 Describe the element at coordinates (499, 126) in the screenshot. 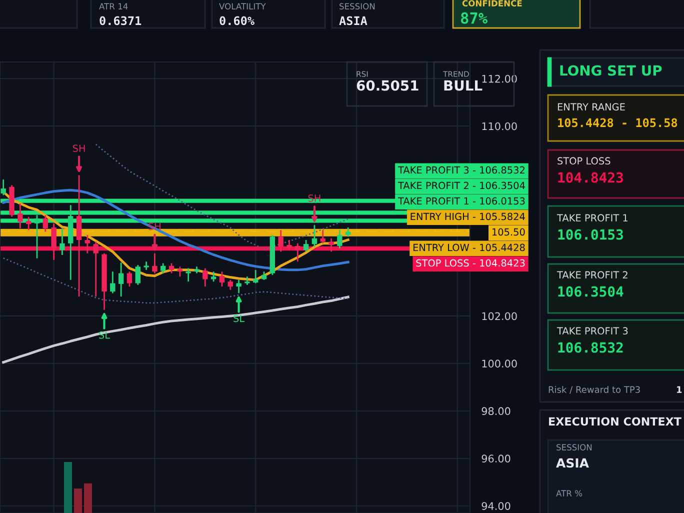

I see `y-tick-label: 110.00` at that location.